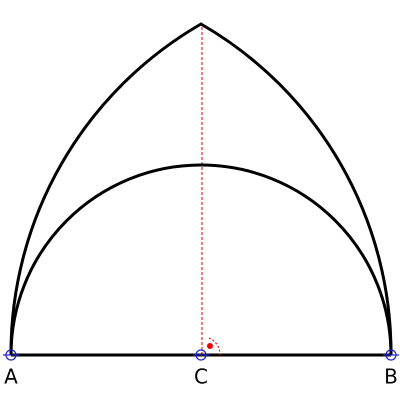 This screenshot has width=400, height=400. I want to click on cursor-arc, so click(214, 347).